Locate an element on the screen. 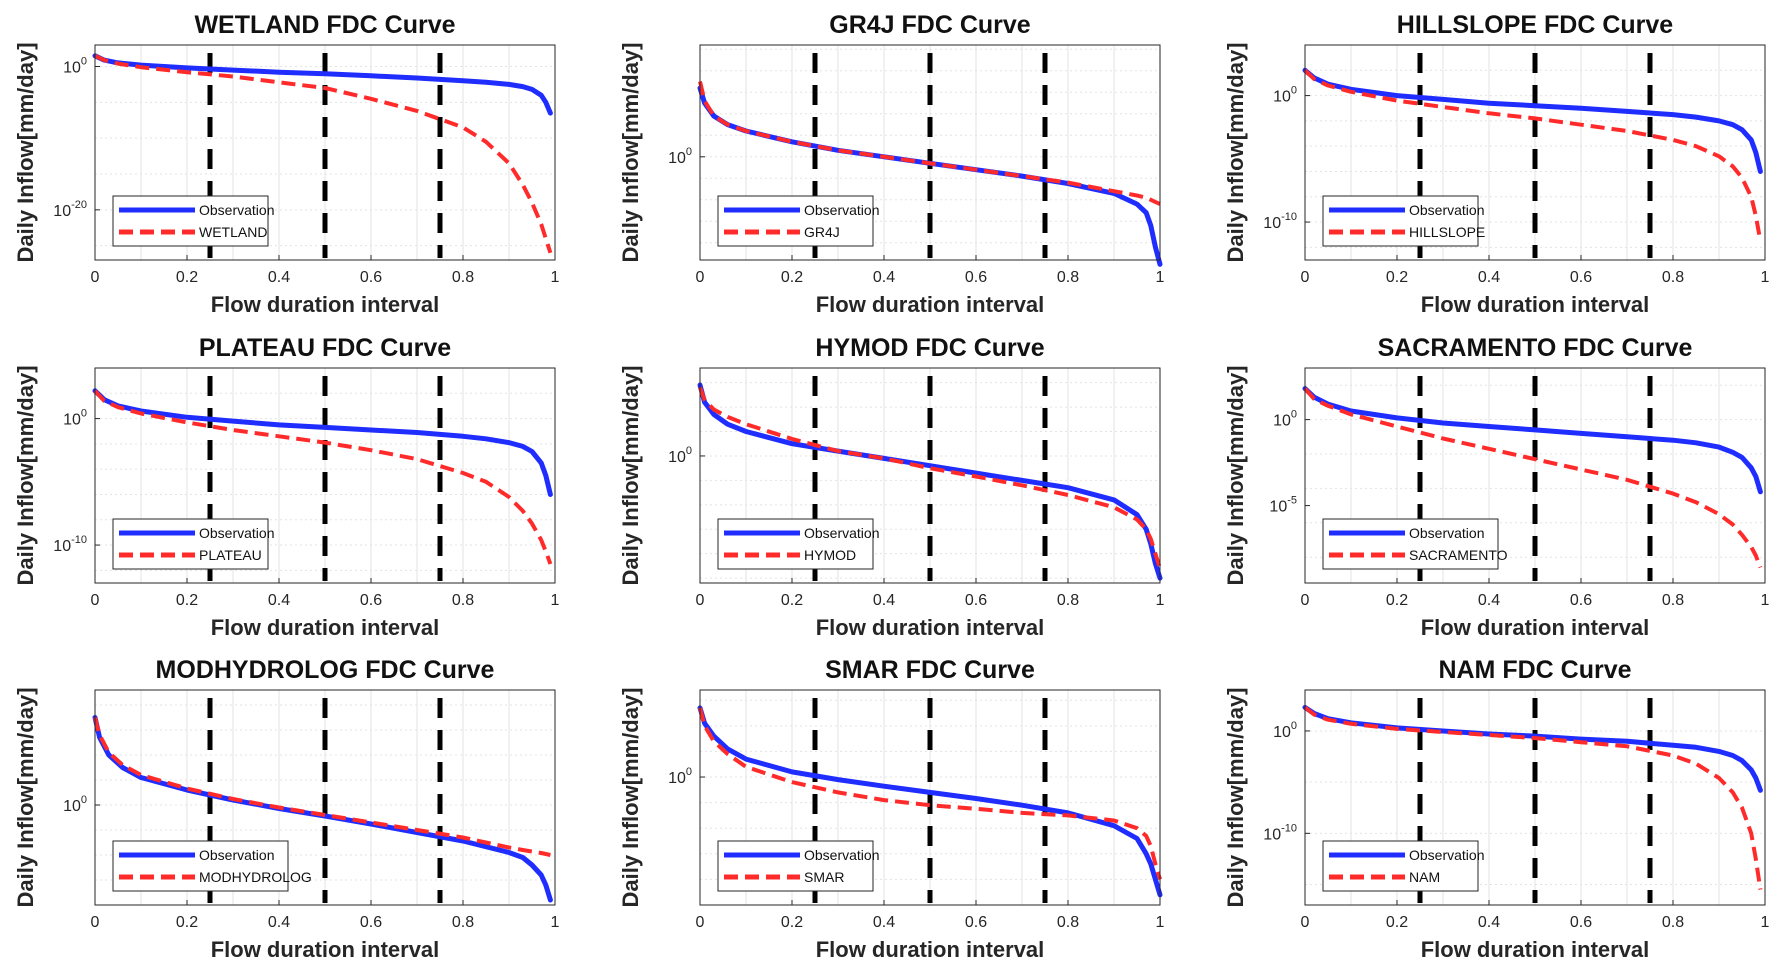  subplot-title: HILLSLOPE FDC Curve is located at coordinates (1535, 25).